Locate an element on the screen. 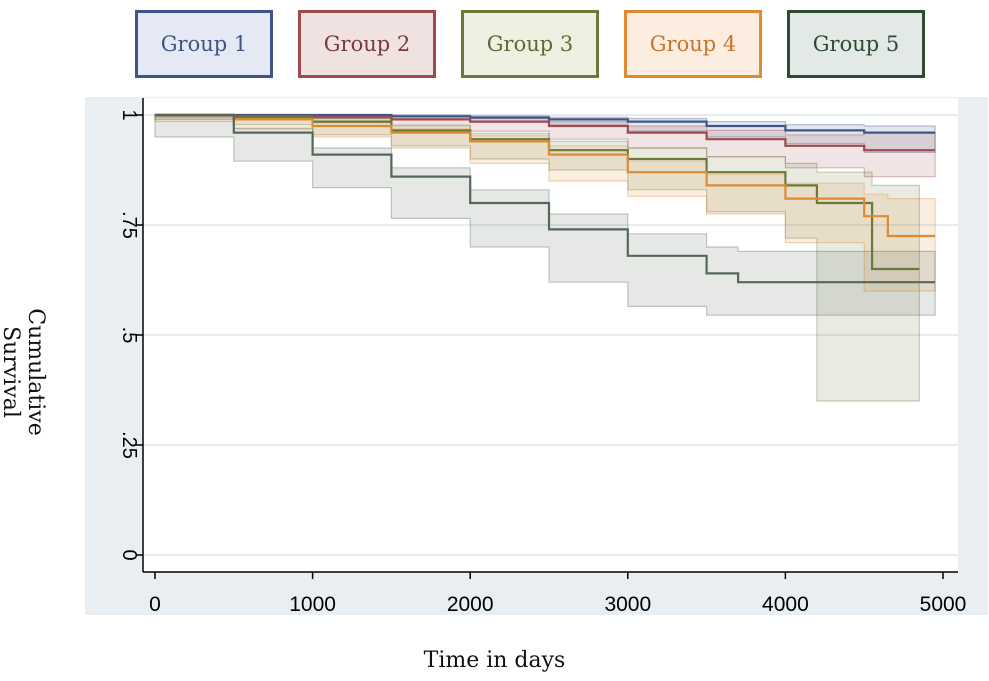 Image resolution: width=989 pixels, height=681 pixels. legend-item-group-1: Group 1 is located at coordinates (204, 44).